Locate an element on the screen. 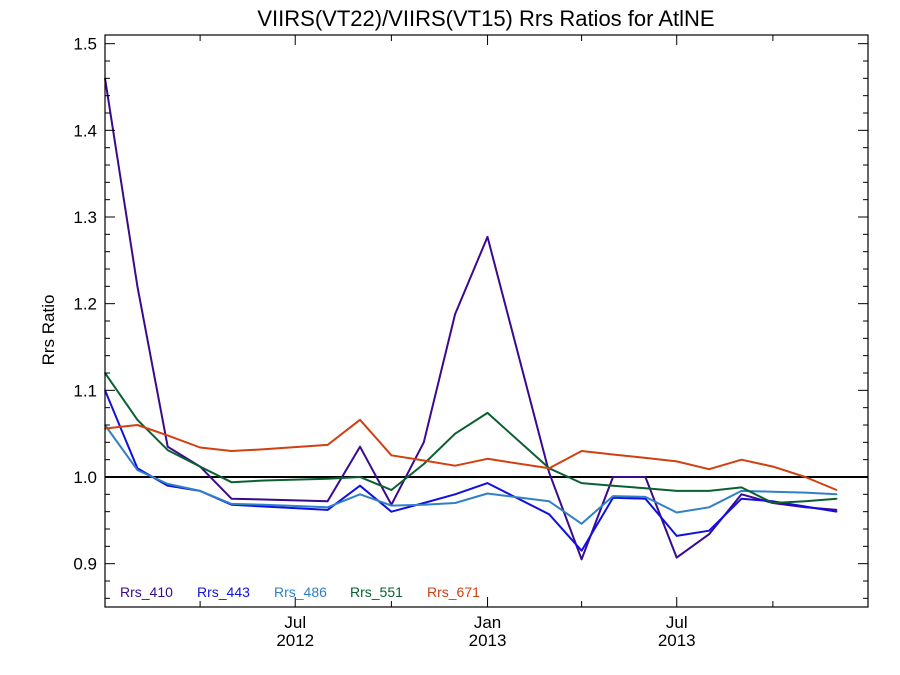 The width and height of the screenshot is (900, 675). y-tick-label: 1.5 is located at coordinates (85, 44).